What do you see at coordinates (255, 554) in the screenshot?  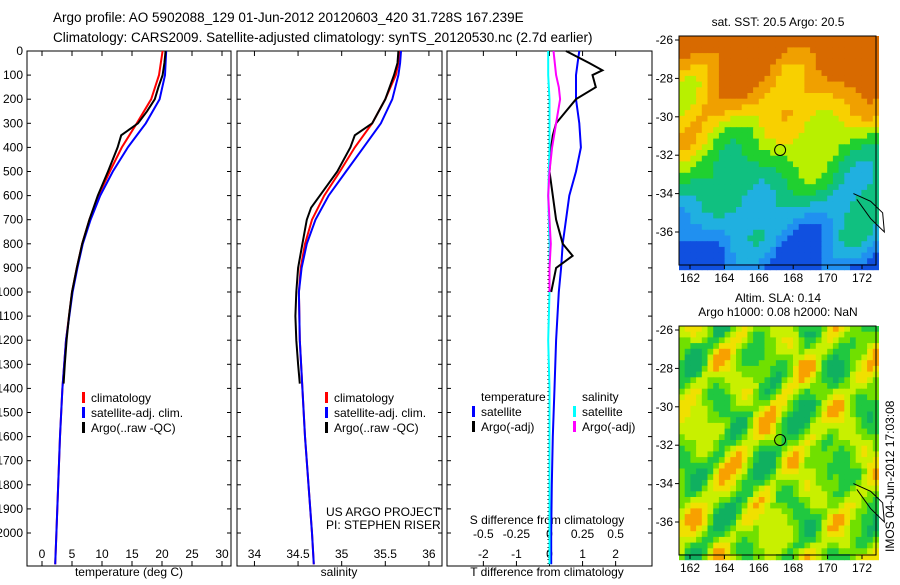 I see `x-tick-label: 34` at bounding box center [255, 554].